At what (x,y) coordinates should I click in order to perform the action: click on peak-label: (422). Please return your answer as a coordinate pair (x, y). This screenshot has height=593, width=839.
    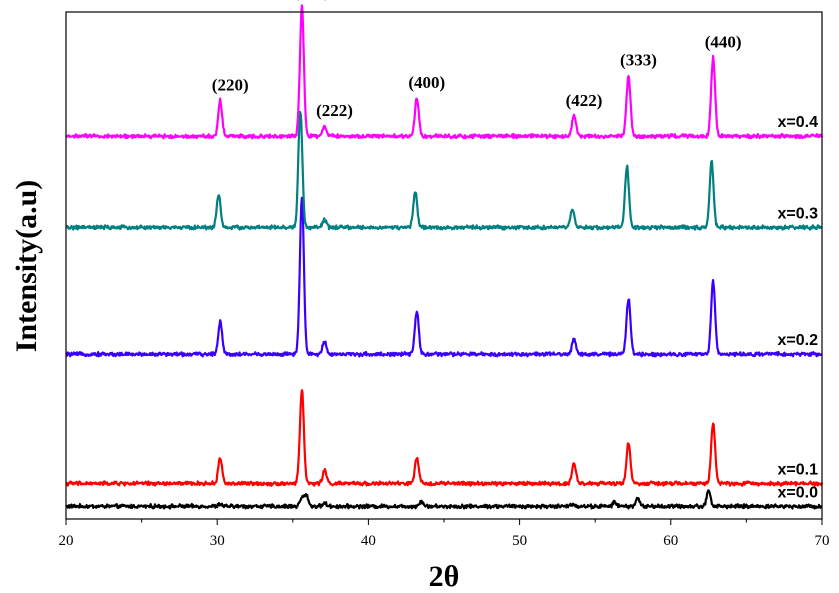
    Looking at the image, I should click on (584, 100).